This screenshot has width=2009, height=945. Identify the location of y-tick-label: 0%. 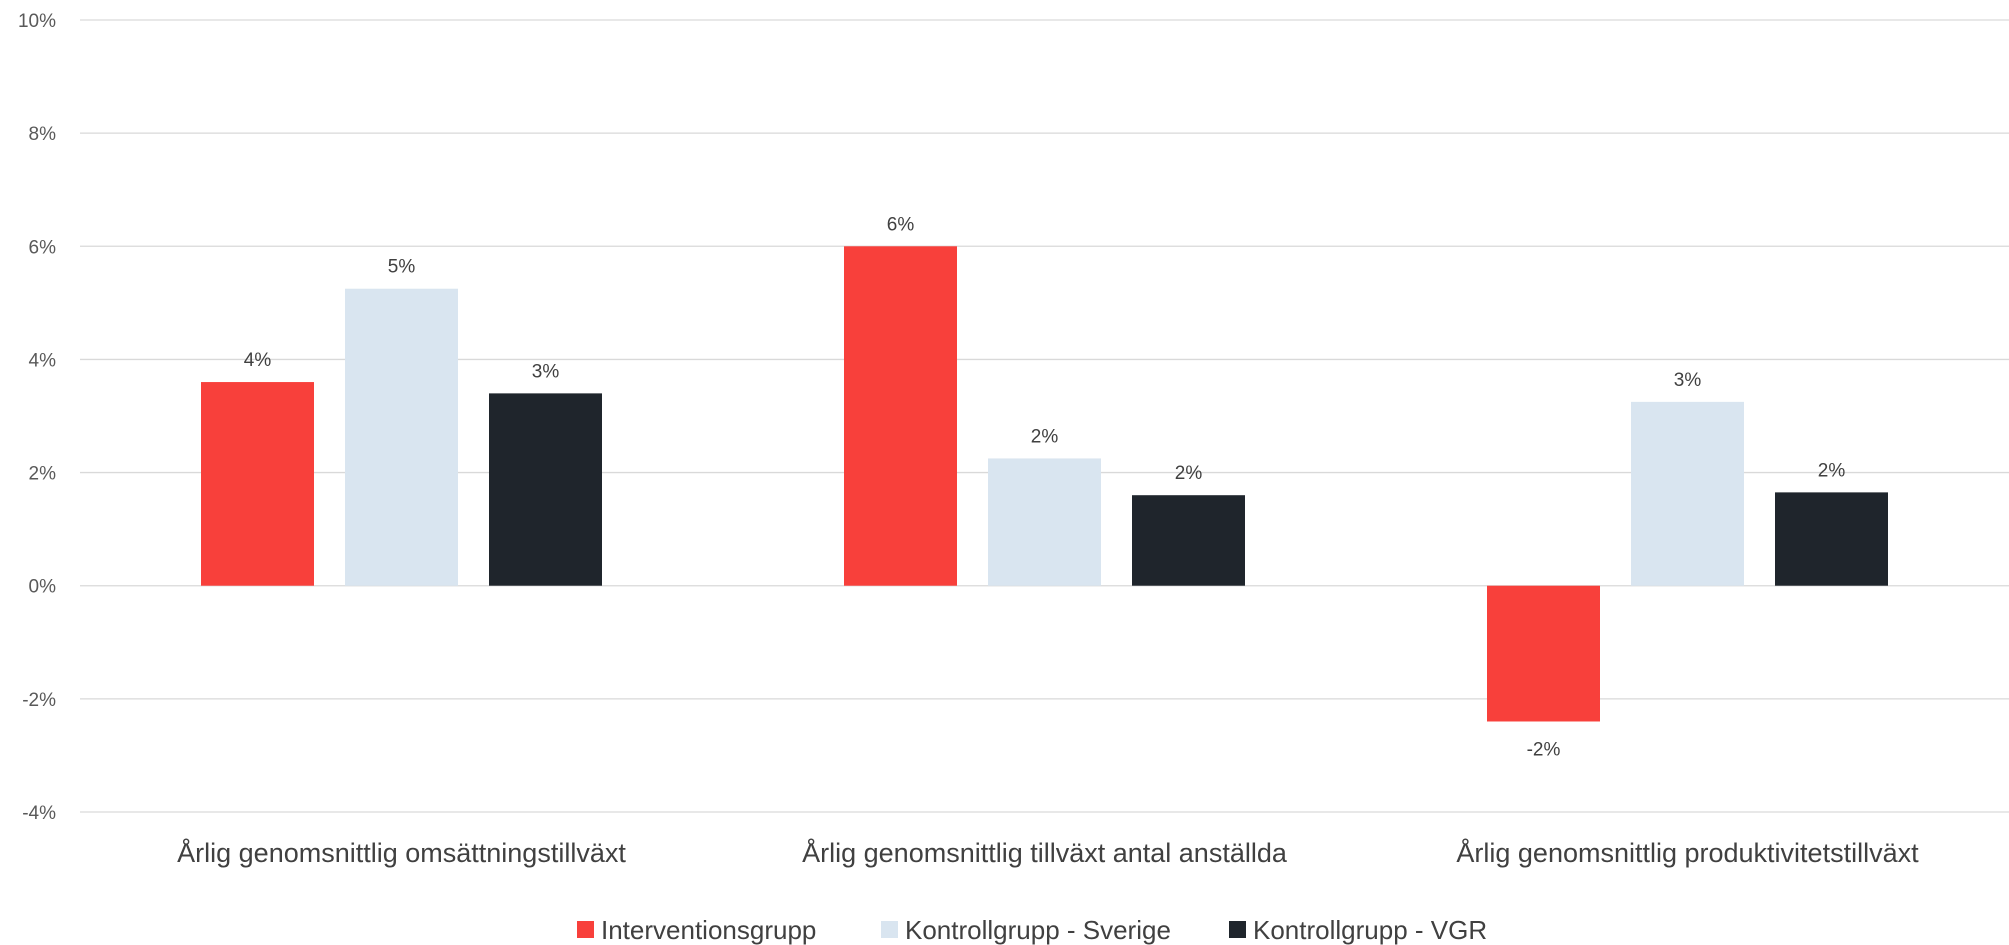
(43, 587).